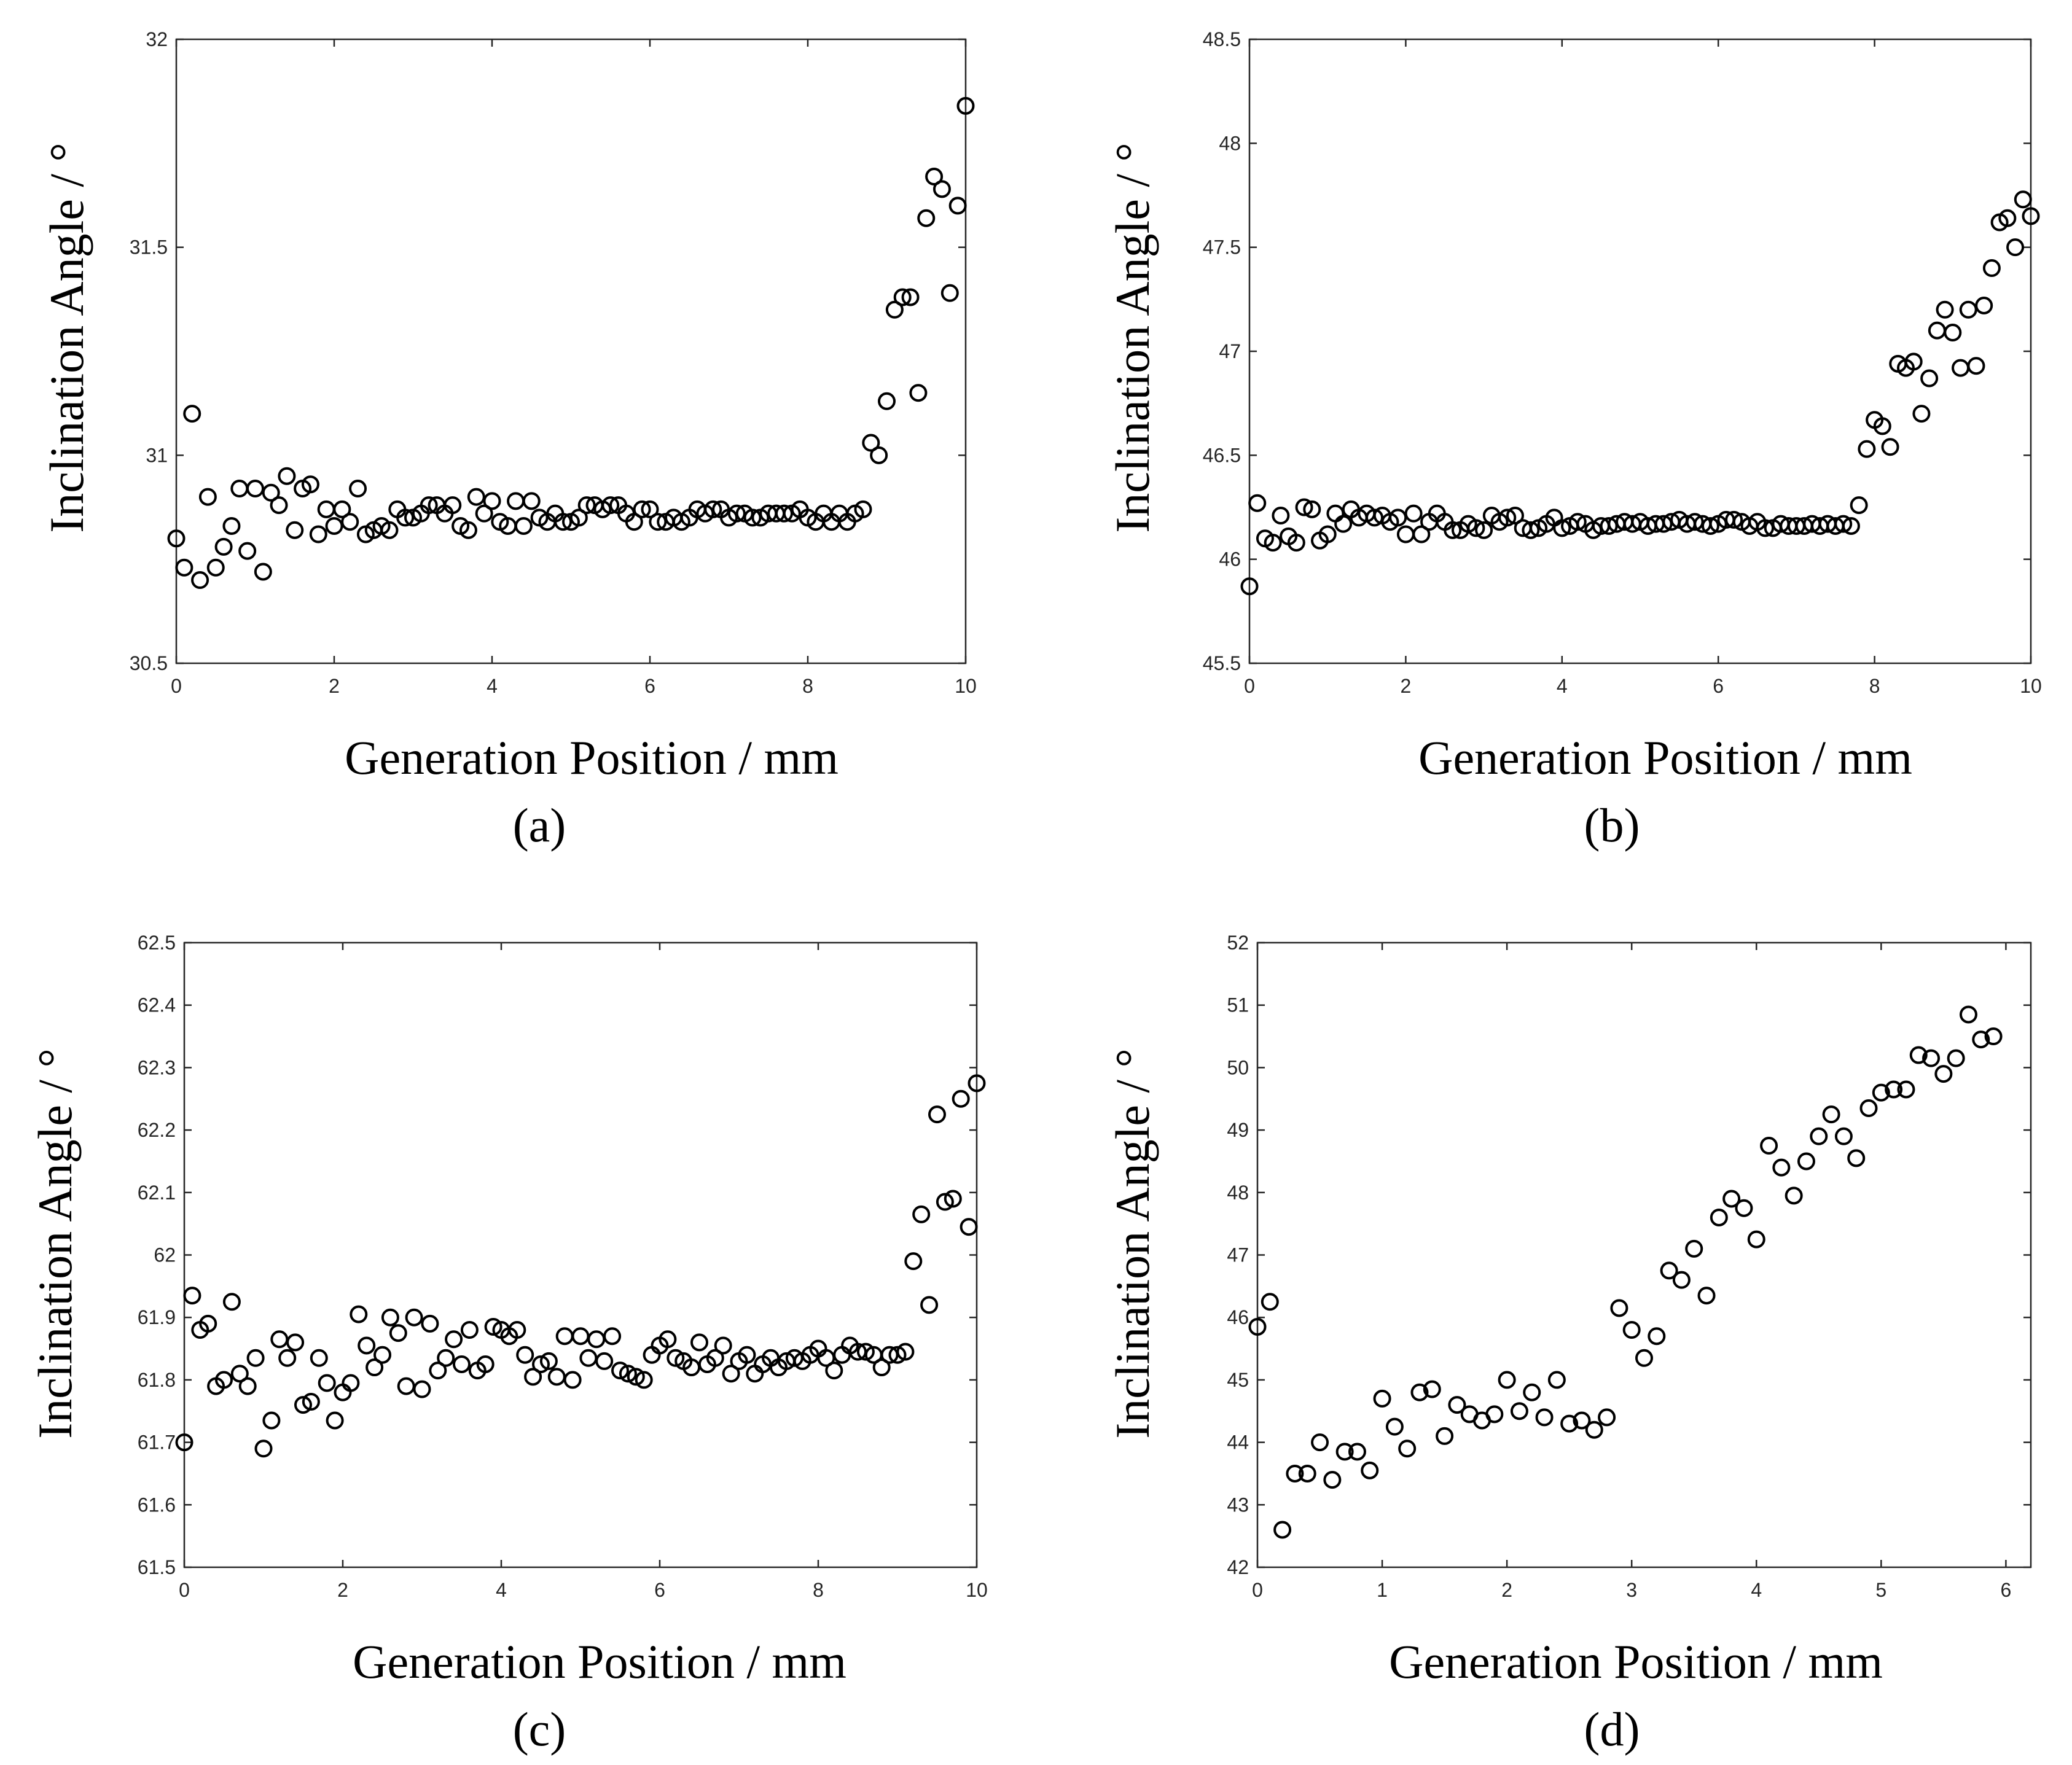 The height and width of the screenshot is (1765, 2072). I want to click on y-tick-label: 61.7, so click(157, 1443).